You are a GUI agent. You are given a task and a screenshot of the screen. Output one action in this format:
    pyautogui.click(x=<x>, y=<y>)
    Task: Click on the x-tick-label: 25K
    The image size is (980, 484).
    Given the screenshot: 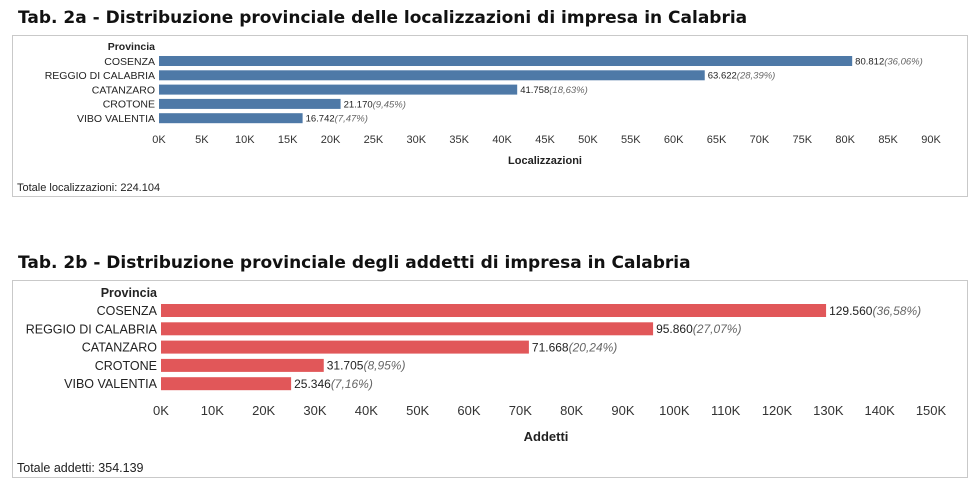 What is the action you would take?
    pyautogui.click(x=374, y=140)
    